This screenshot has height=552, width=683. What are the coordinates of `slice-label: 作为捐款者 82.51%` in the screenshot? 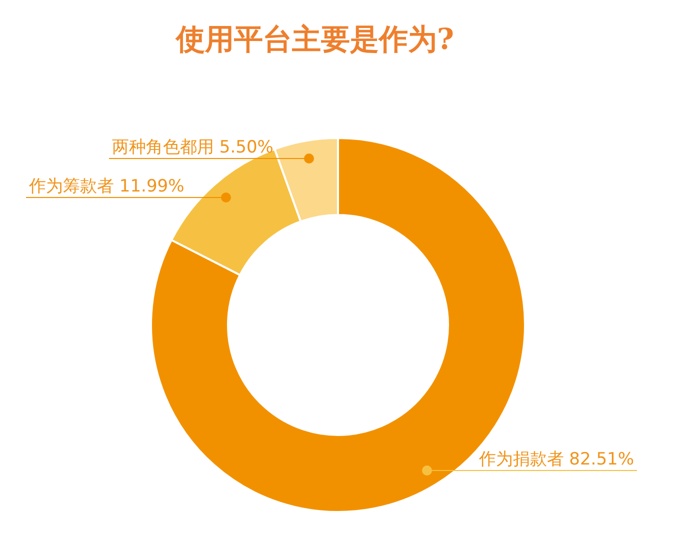 It's located at (556, 460).